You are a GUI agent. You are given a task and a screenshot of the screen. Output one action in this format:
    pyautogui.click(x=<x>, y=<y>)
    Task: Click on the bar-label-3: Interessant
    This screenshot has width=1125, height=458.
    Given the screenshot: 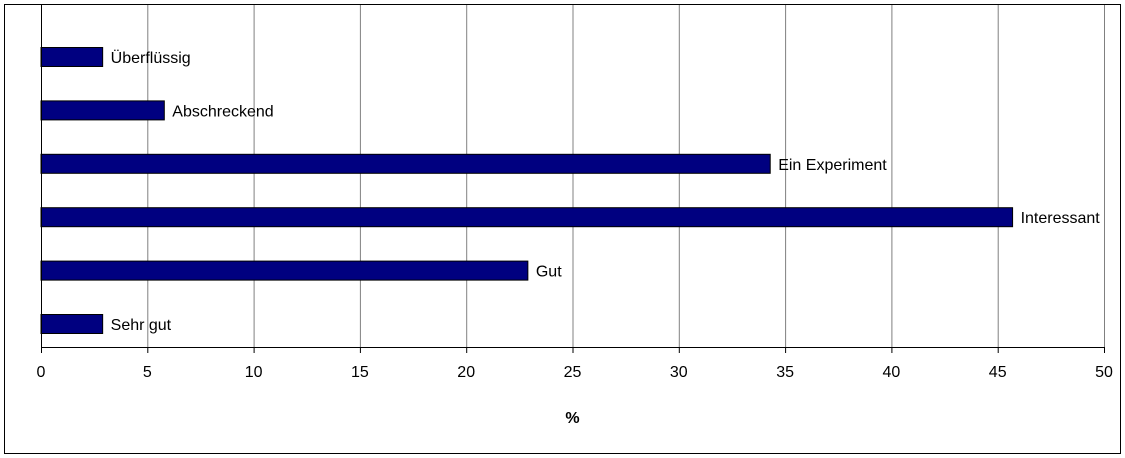 What is the action you would take?
    pyautogui.click(x=1061, y=218)
    